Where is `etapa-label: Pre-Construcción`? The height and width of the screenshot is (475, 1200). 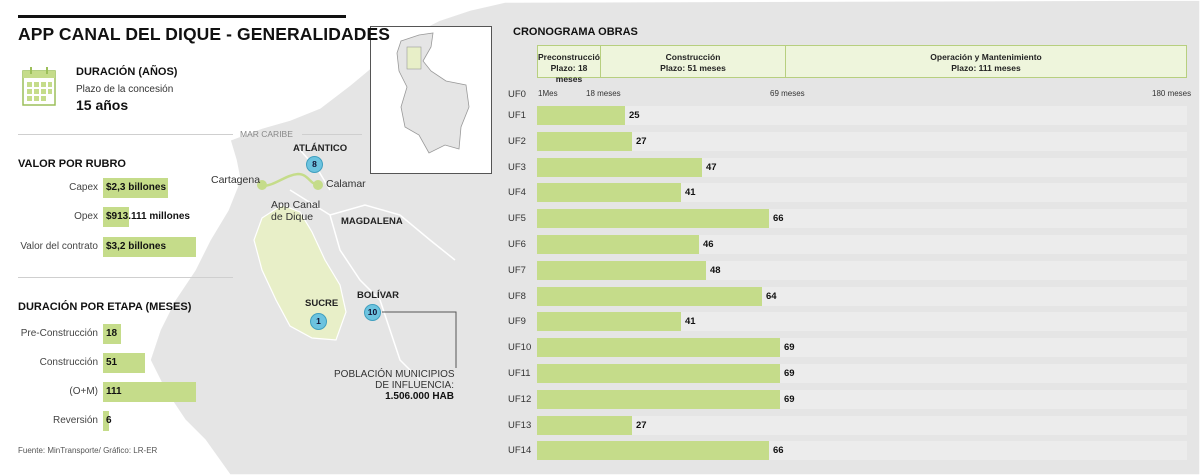
etapa-label: Pre-Construcción is located at coordinates (59, 333).